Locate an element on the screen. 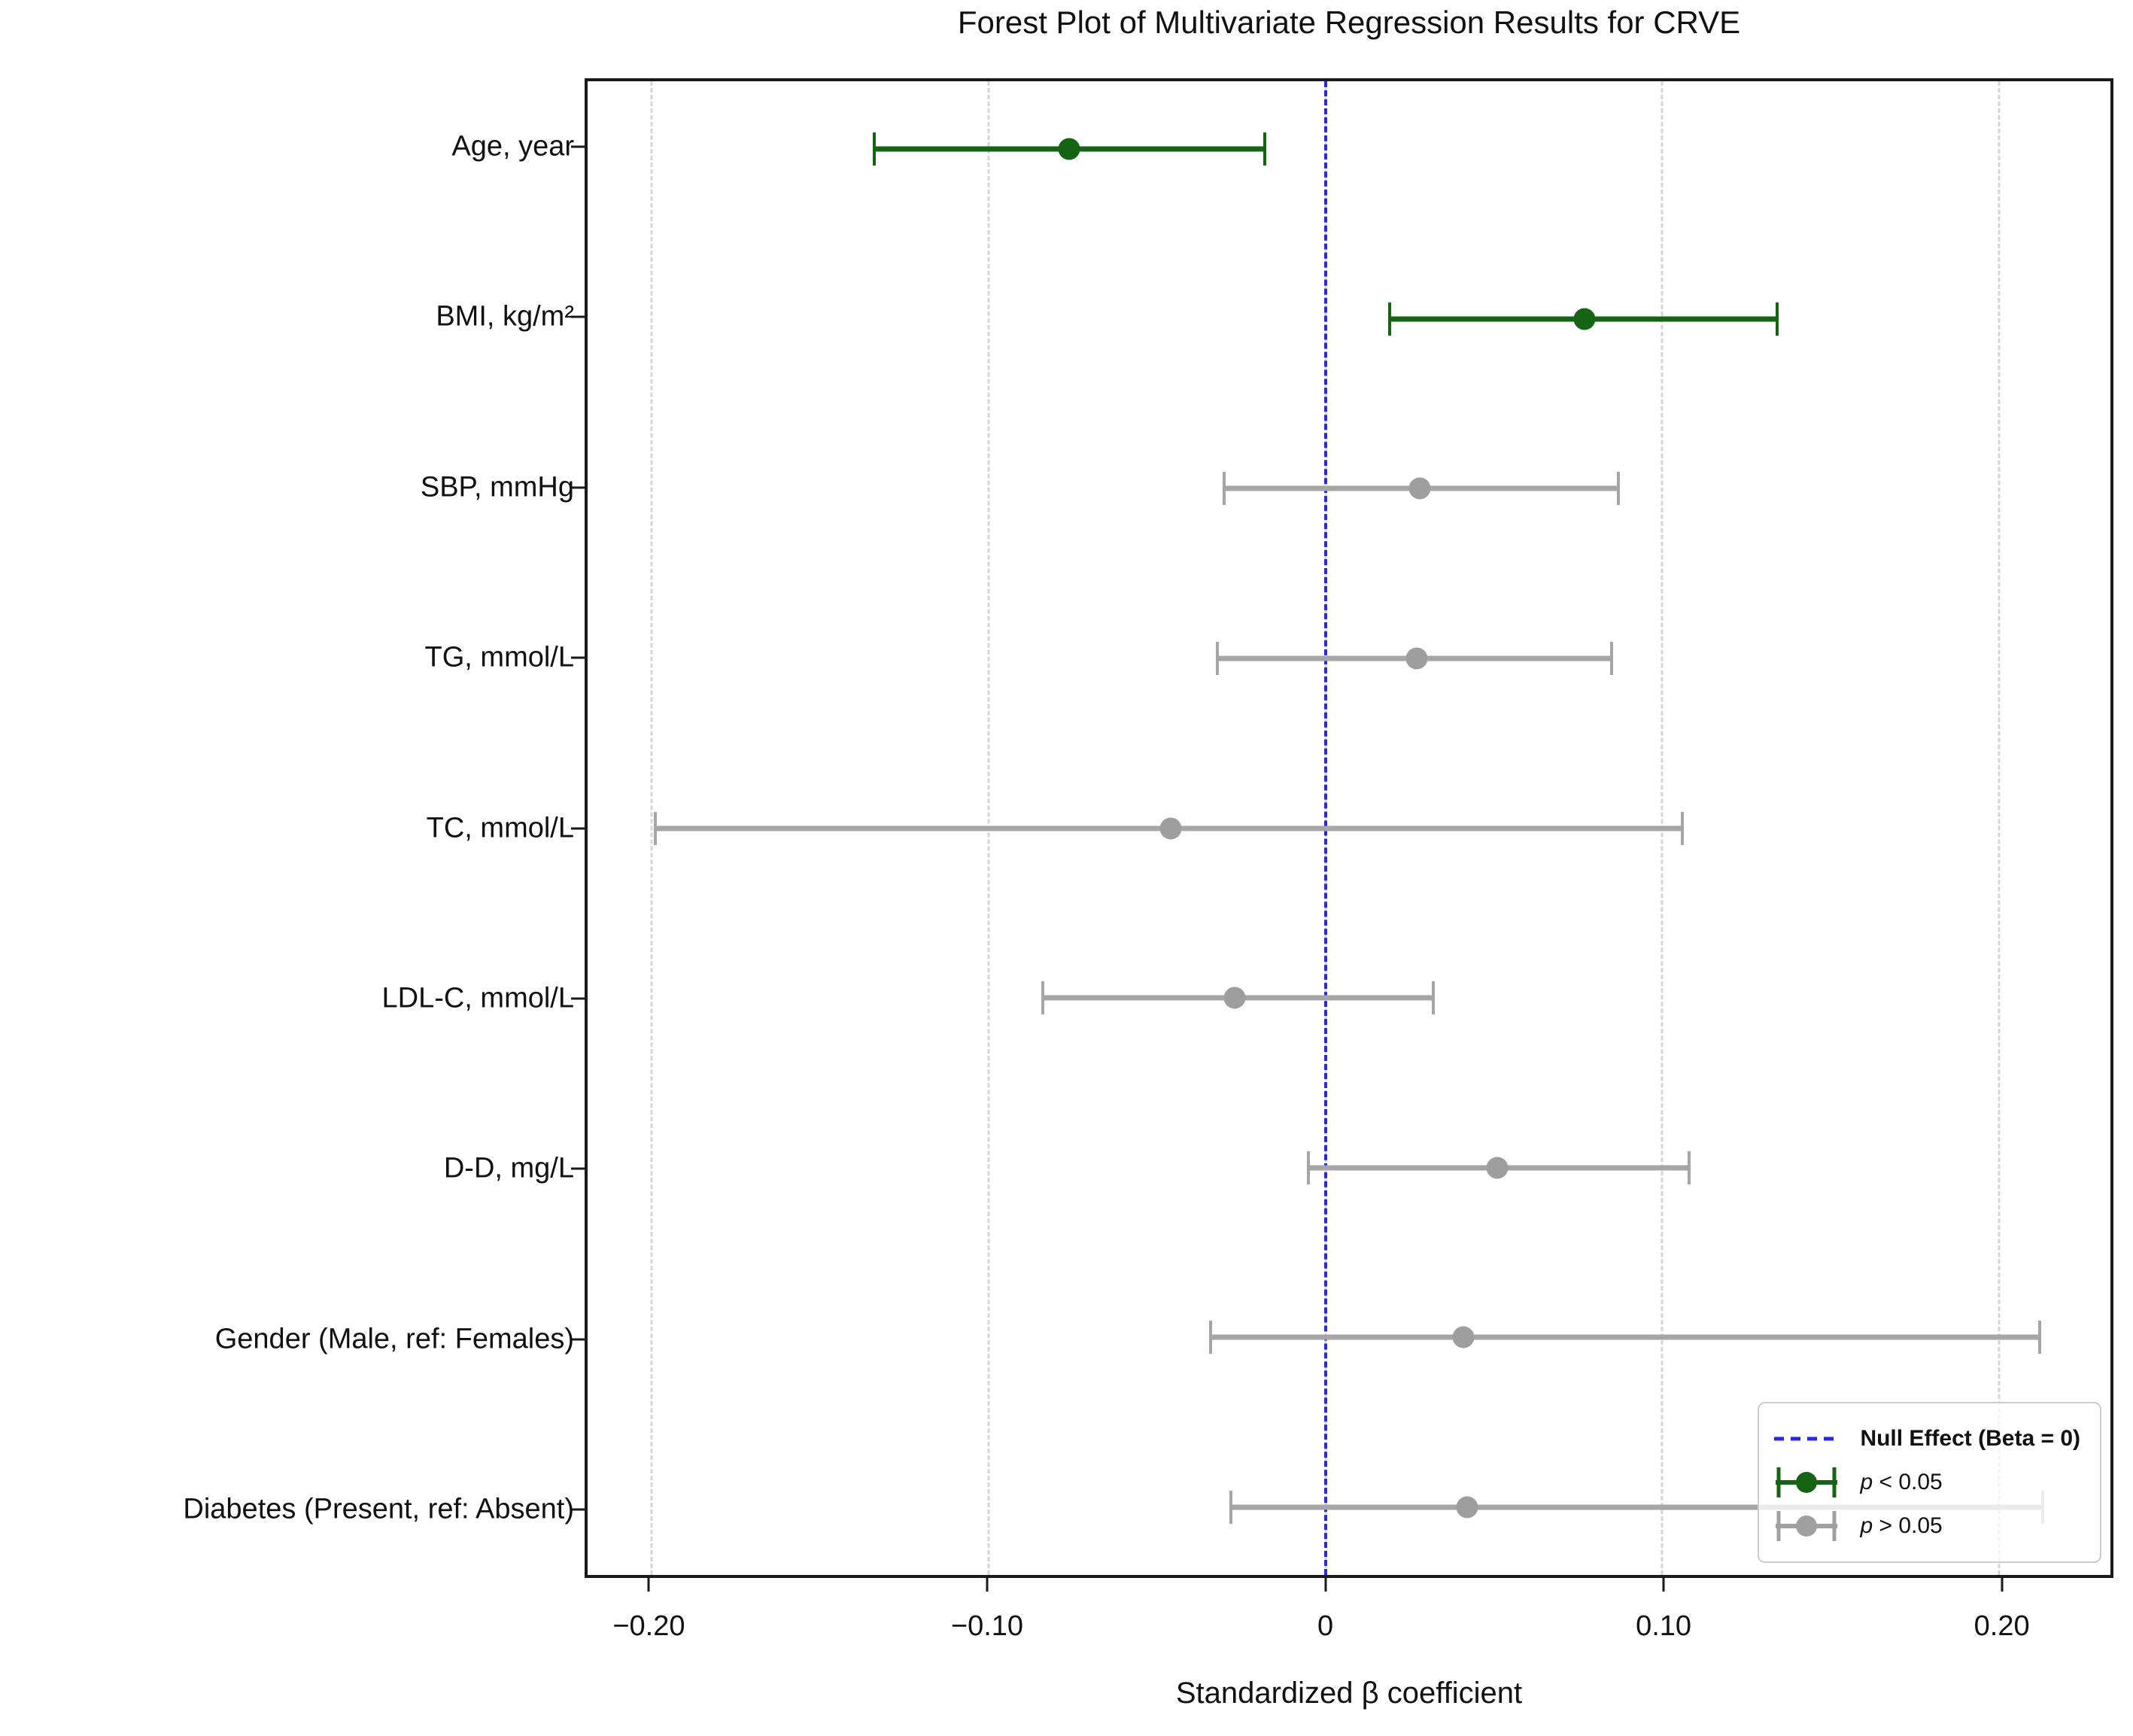  category-label: Diabetes (Present, ref: Absent) is located at coordinates (378, 1509).